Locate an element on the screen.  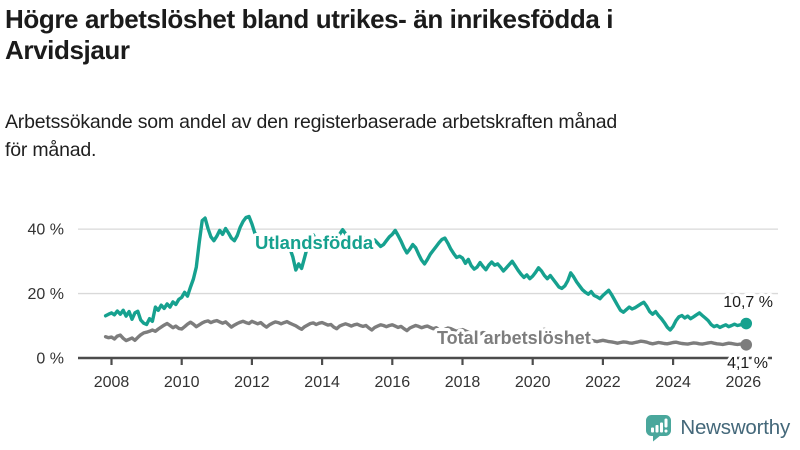
x-axis-label-2022: 2022 is located at coordinates (603, 382).